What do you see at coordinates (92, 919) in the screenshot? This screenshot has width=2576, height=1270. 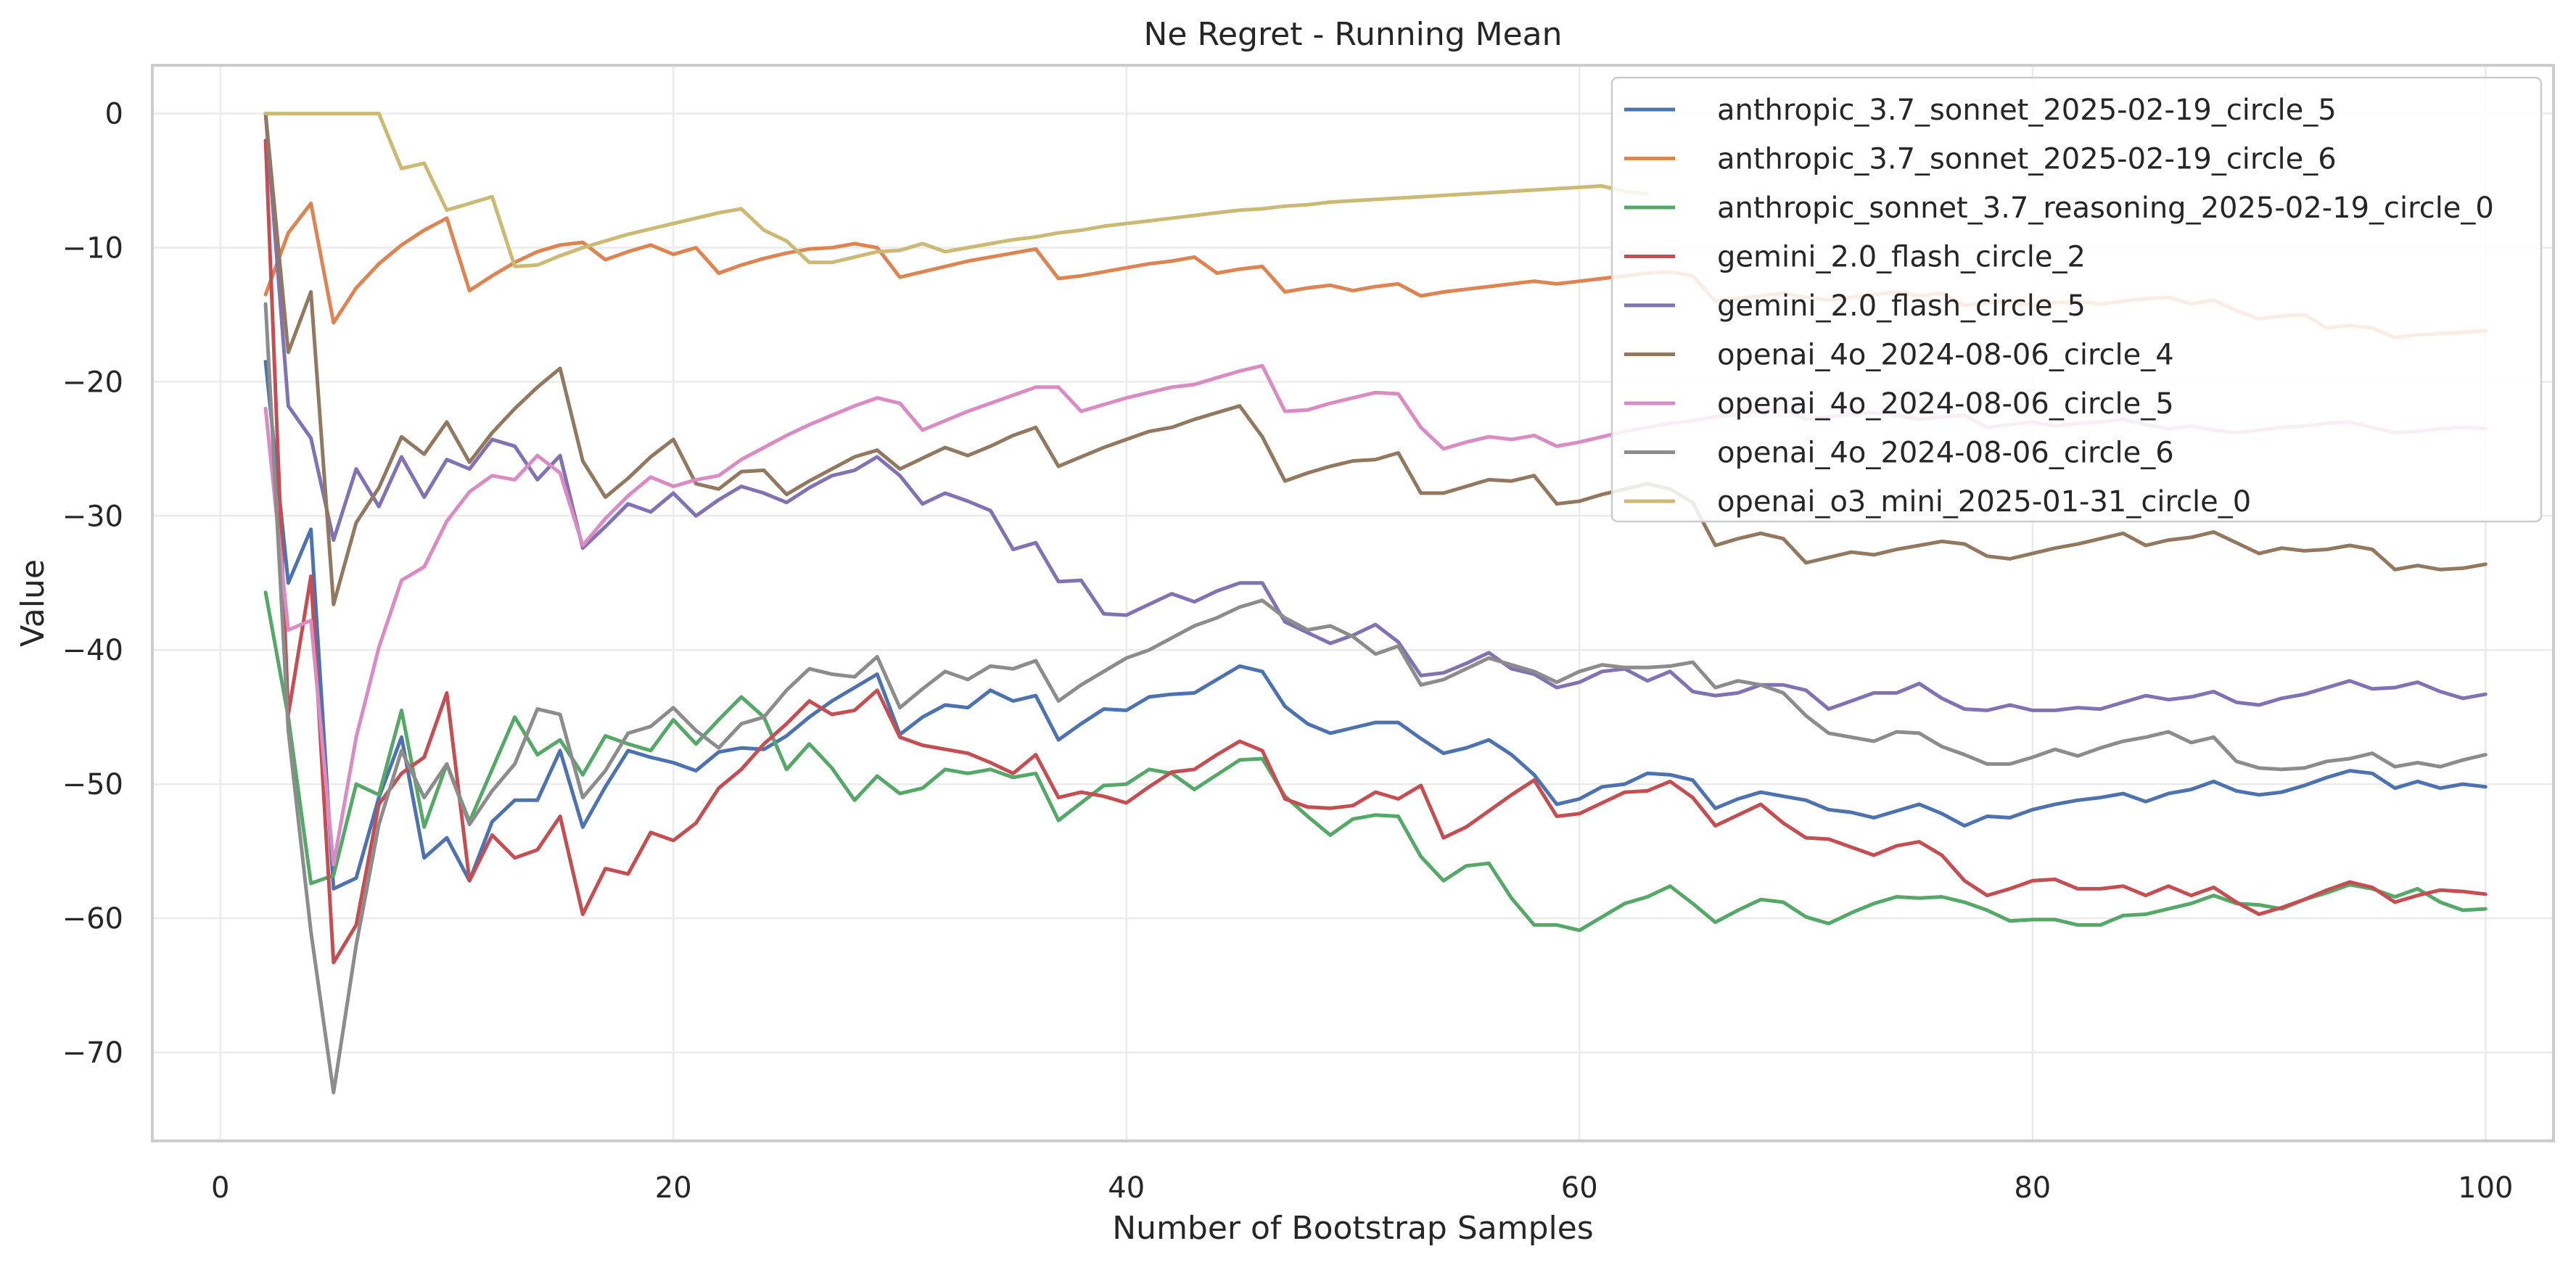 I see `y-tick-label: −60` at bounding box center [92, 919].